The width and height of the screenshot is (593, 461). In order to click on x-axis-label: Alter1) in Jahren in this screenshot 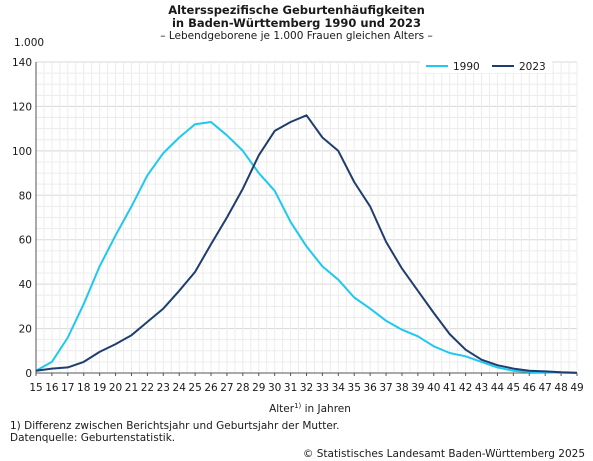, I will do `click(310, 408)`.